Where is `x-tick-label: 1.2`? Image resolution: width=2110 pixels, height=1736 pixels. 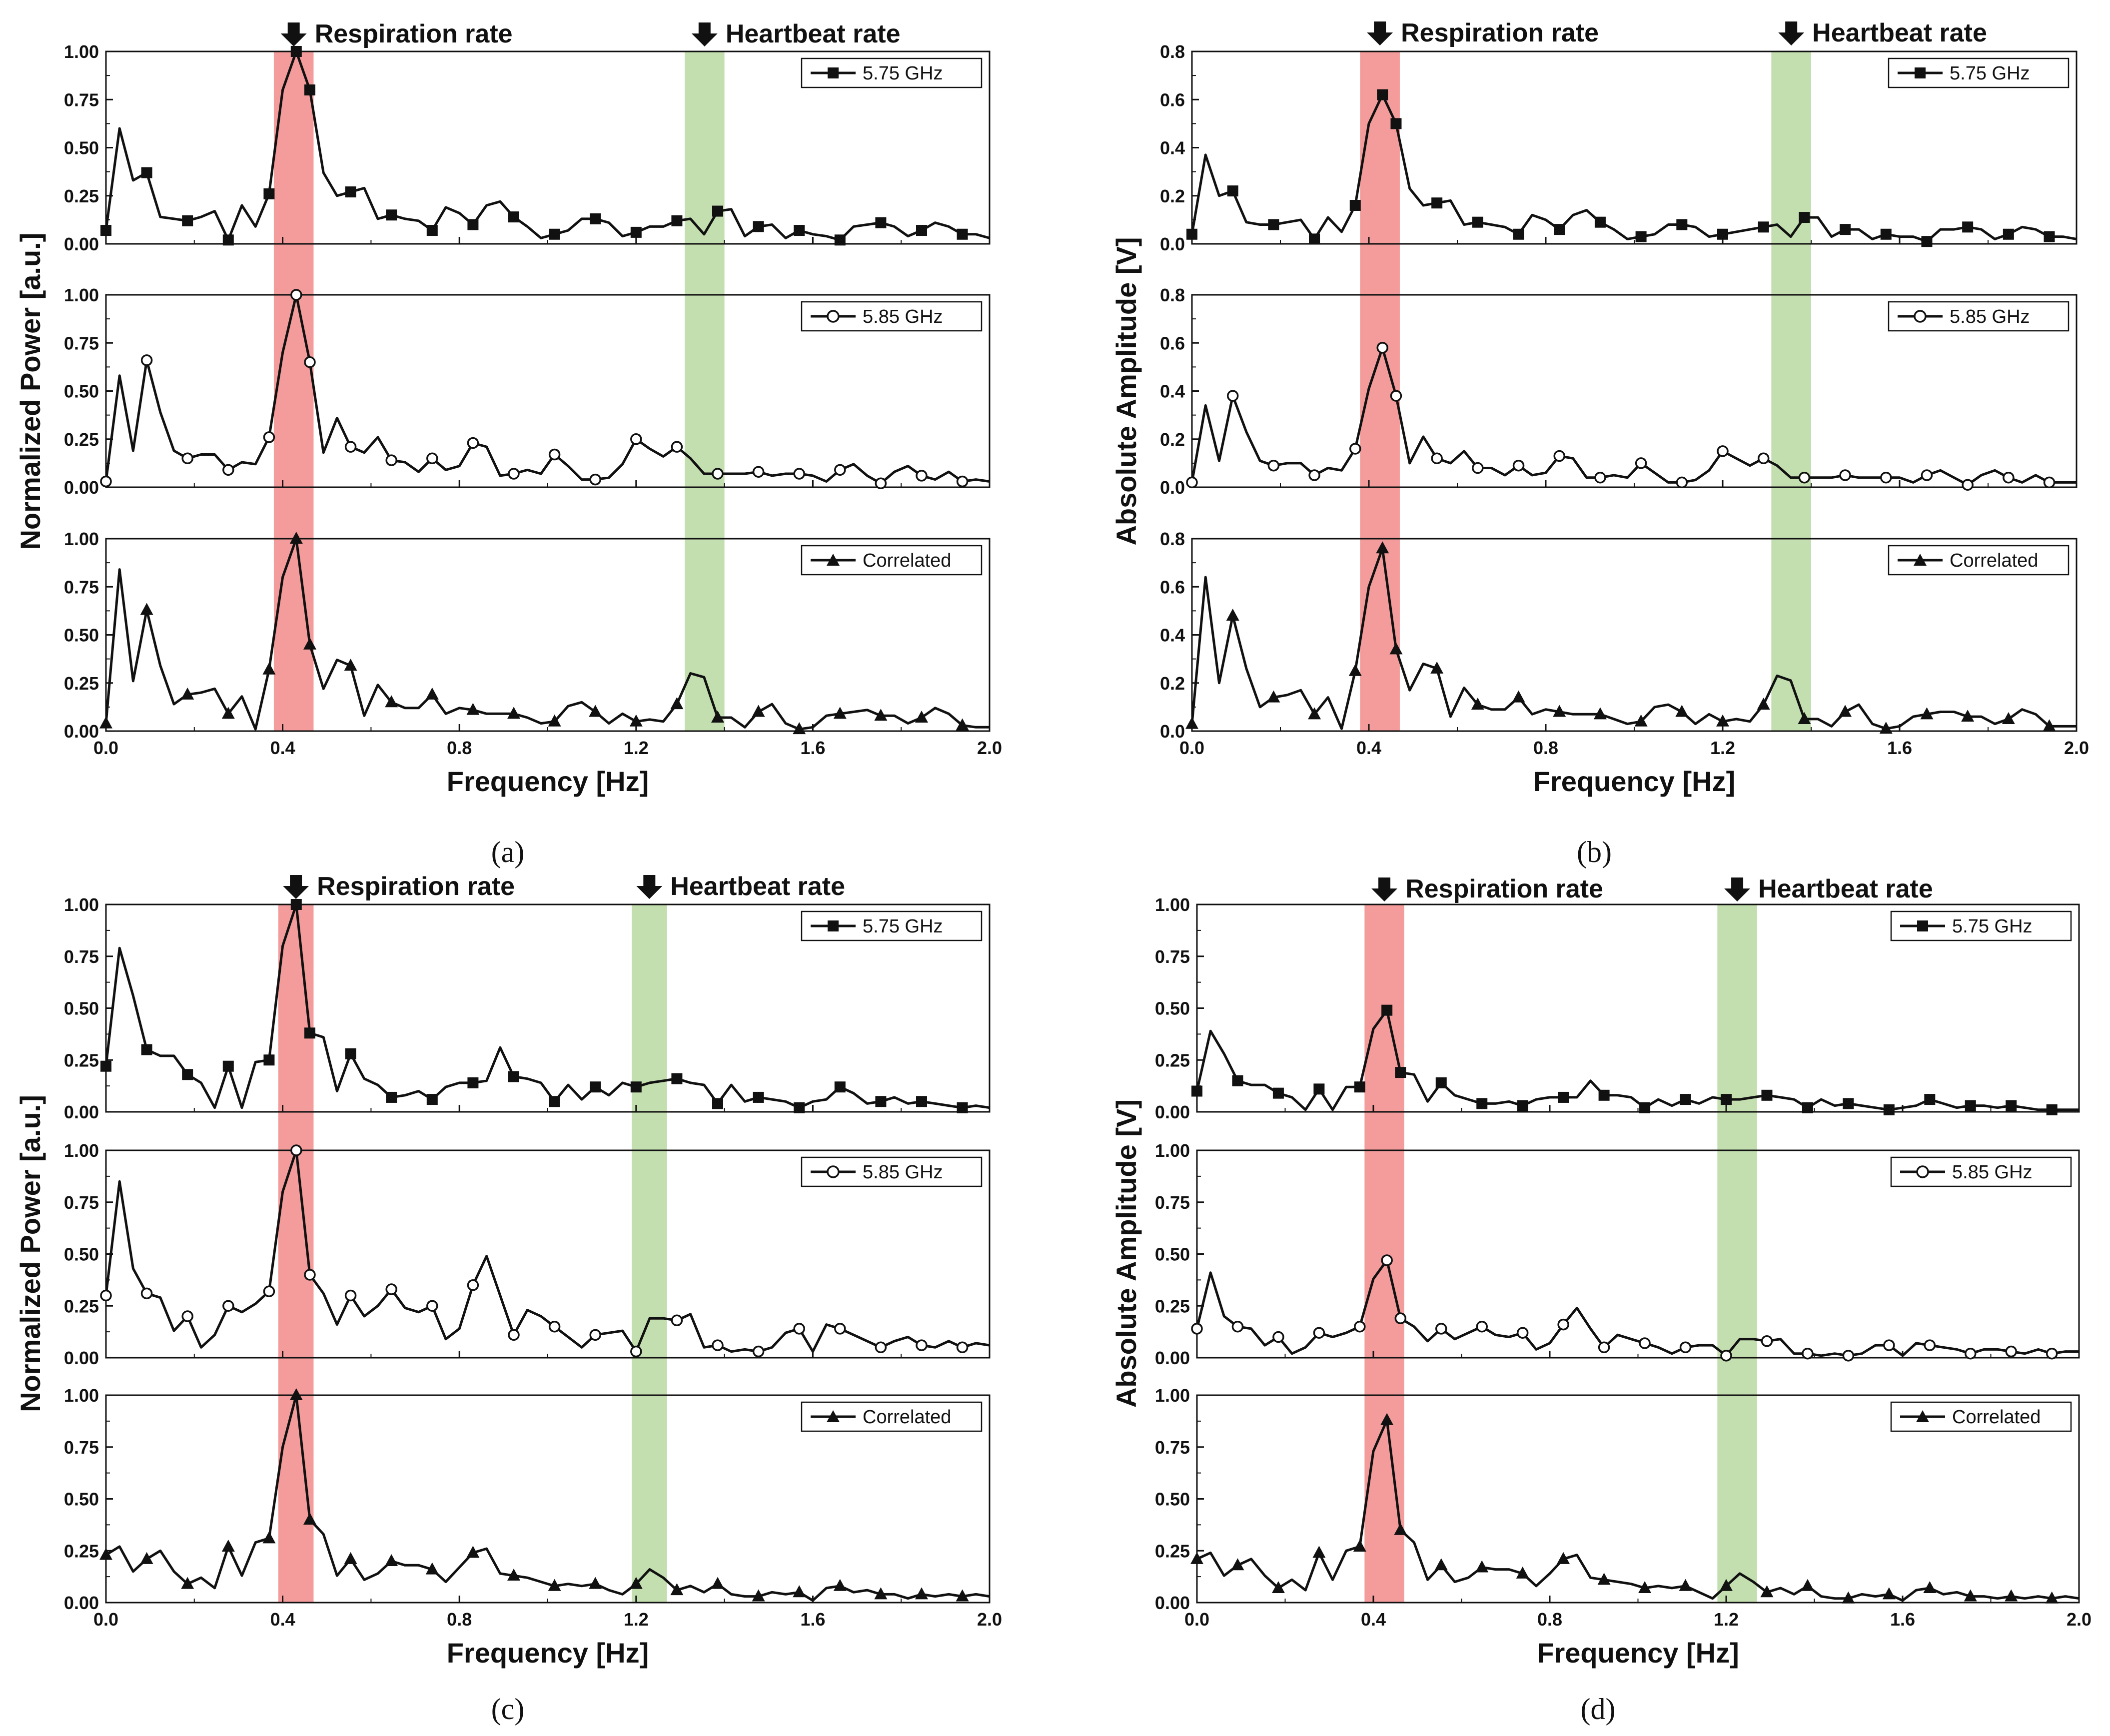 x-tick-label: 1.2 is located at coordinates (1727, 1619).